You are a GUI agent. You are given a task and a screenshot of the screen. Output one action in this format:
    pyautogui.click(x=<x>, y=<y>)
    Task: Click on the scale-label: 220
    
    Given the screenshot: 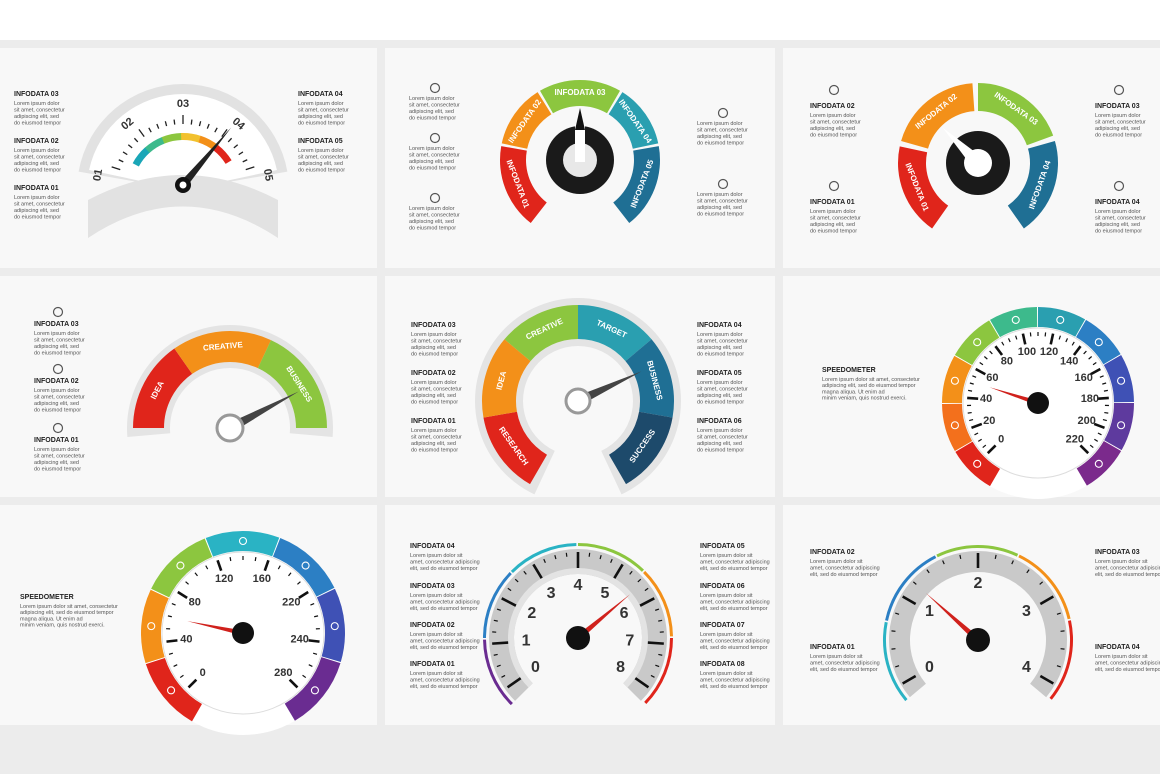 What is the action you would take?
    pyautogui.click(x=1075, y=440)
    